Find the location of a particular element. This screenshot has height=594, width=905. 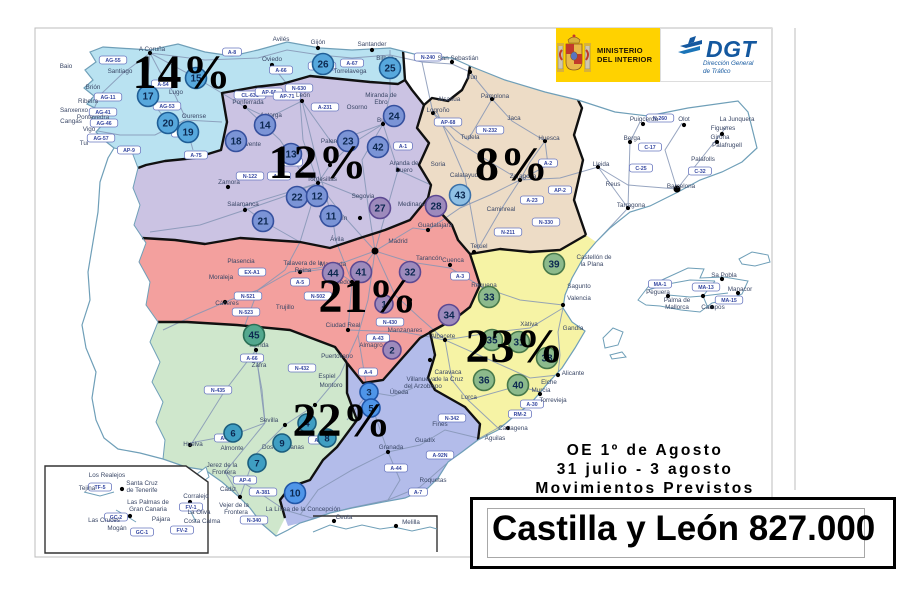

counter-circle: 20 is located at coordinates (168, 123).